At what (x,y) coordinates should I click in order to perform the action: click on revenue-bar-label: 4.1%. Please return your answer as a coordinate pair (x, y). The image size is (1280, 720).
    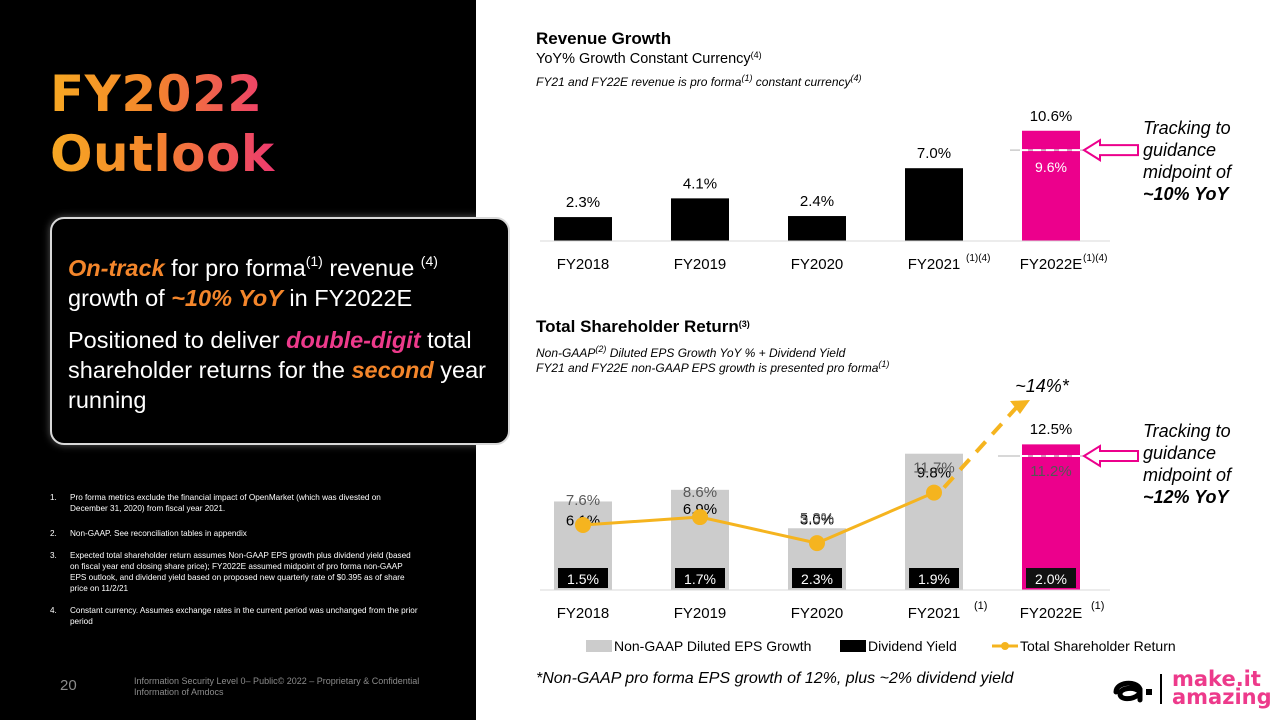
    Looking at the image, I should click on (700, 183).